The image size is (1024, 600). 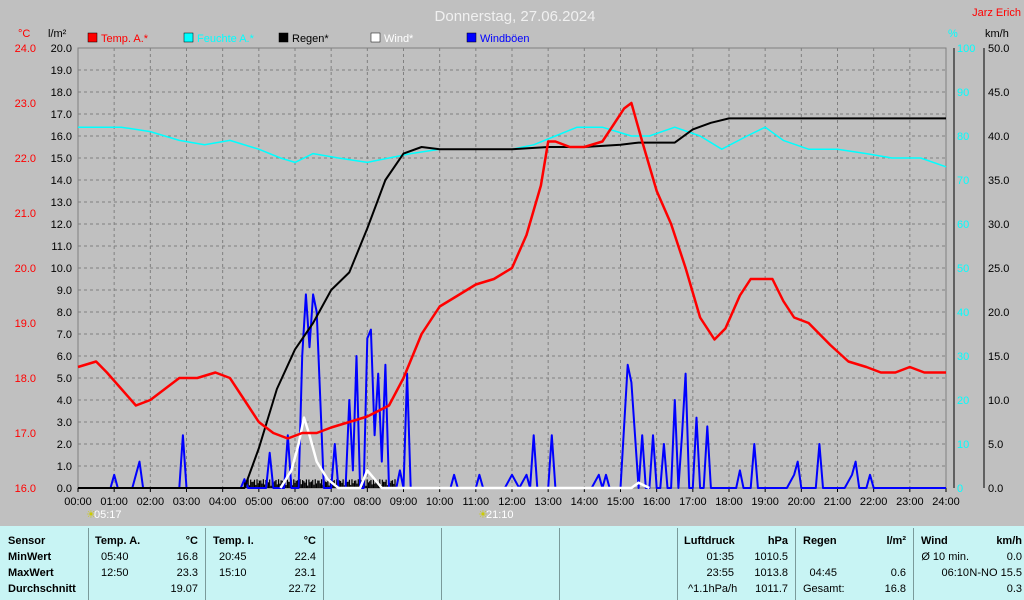 I want to click on stat-temp-i-time: 15:10, so click(x=233, y=573).